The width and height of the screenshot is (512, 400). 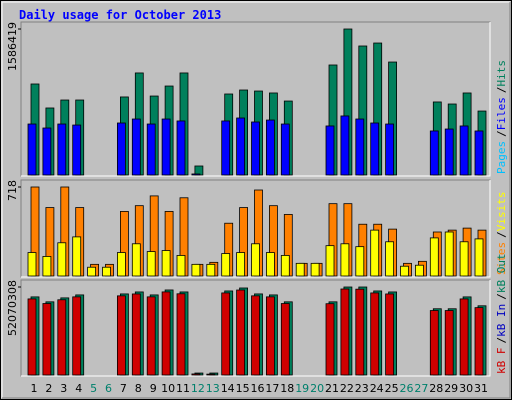 I want to click on x-tick-label: 16, so click(x=258, y=388).